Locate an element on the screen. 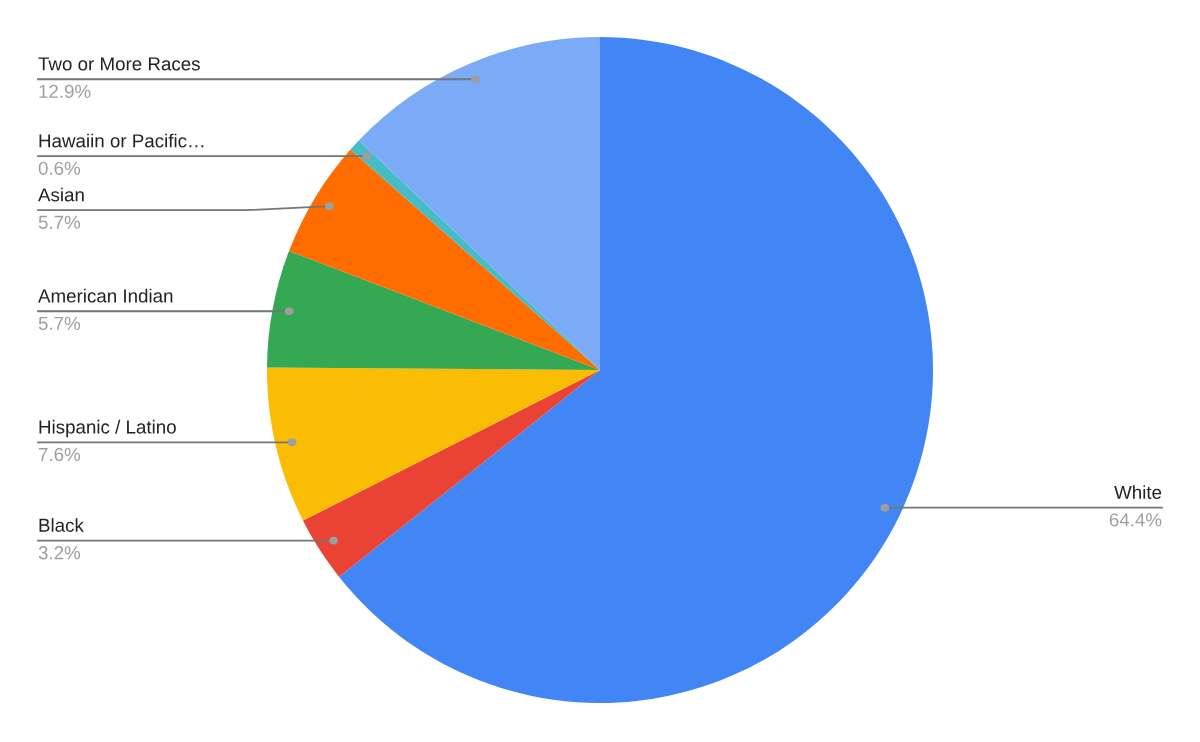 The width and height of the screenshot is (1200, 742). data-label: 64.4% is located at coordinates (1135, 520).